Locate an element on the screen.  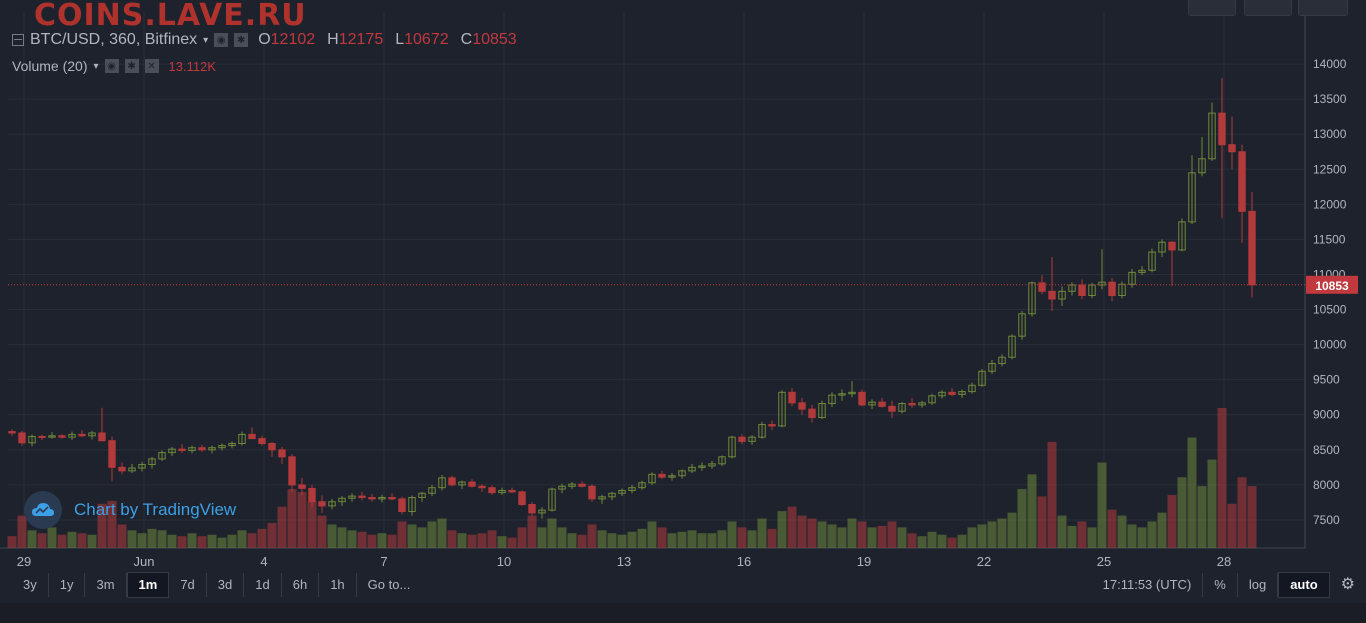
x-tick-label: 19 is located at coordinates (864, 561).